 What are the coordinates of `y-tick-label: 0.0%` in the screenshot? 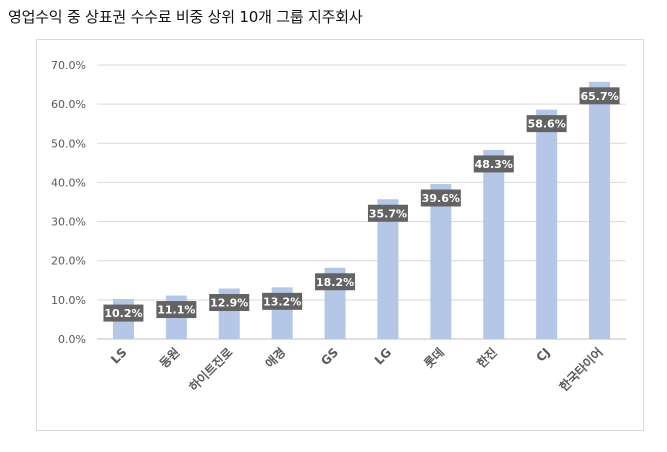 It's located at (72, 339).